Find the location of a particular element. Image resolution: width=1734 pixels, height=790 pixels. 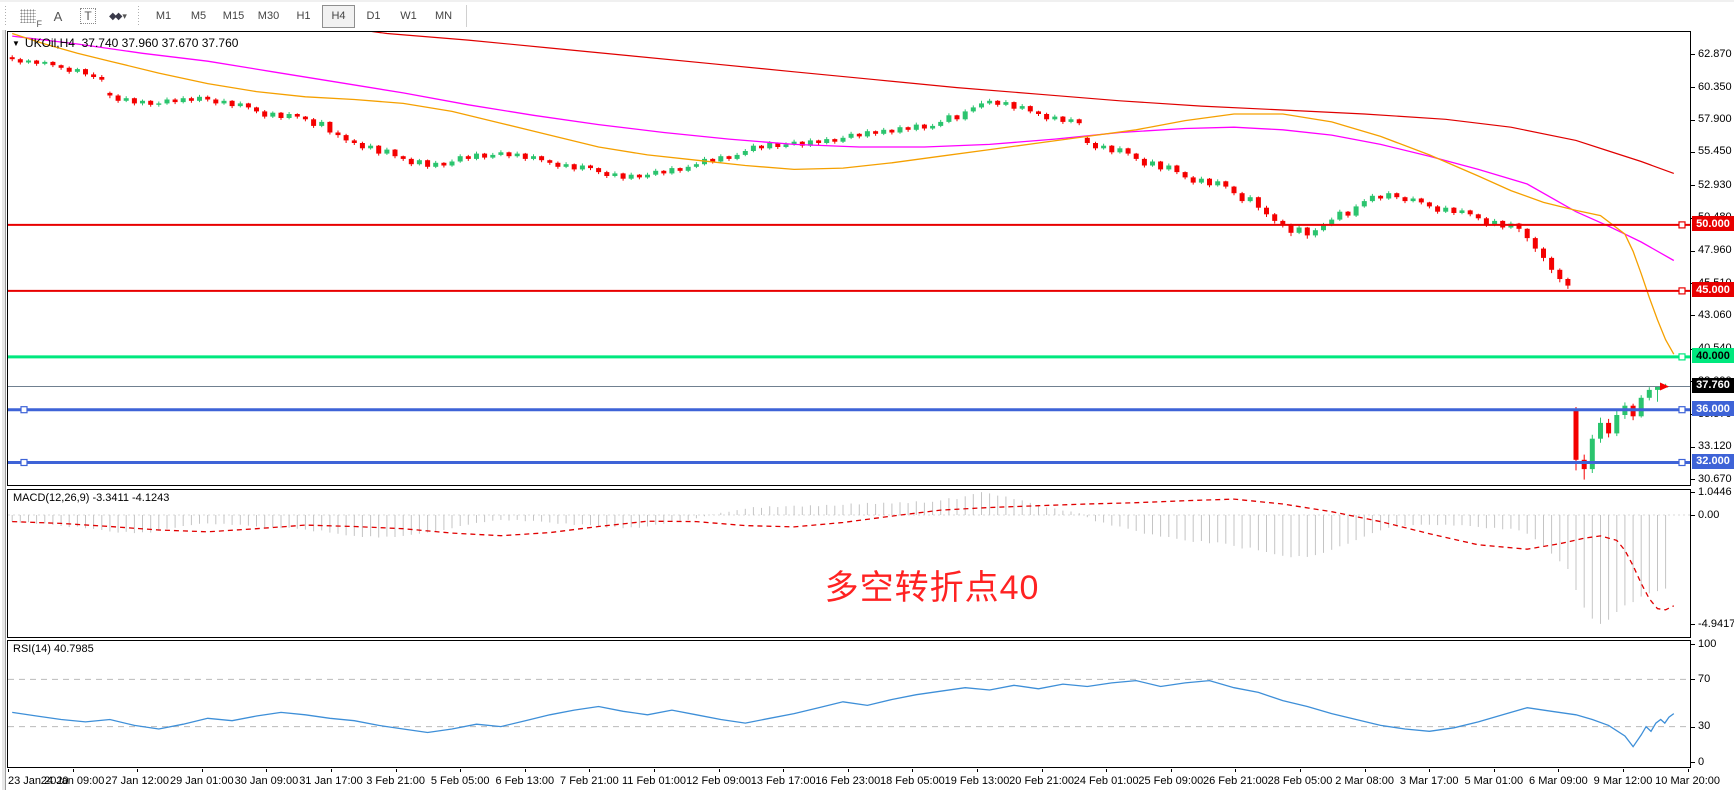

axis-label-rsi-0: 0 is located at coordinates (1701, 761).